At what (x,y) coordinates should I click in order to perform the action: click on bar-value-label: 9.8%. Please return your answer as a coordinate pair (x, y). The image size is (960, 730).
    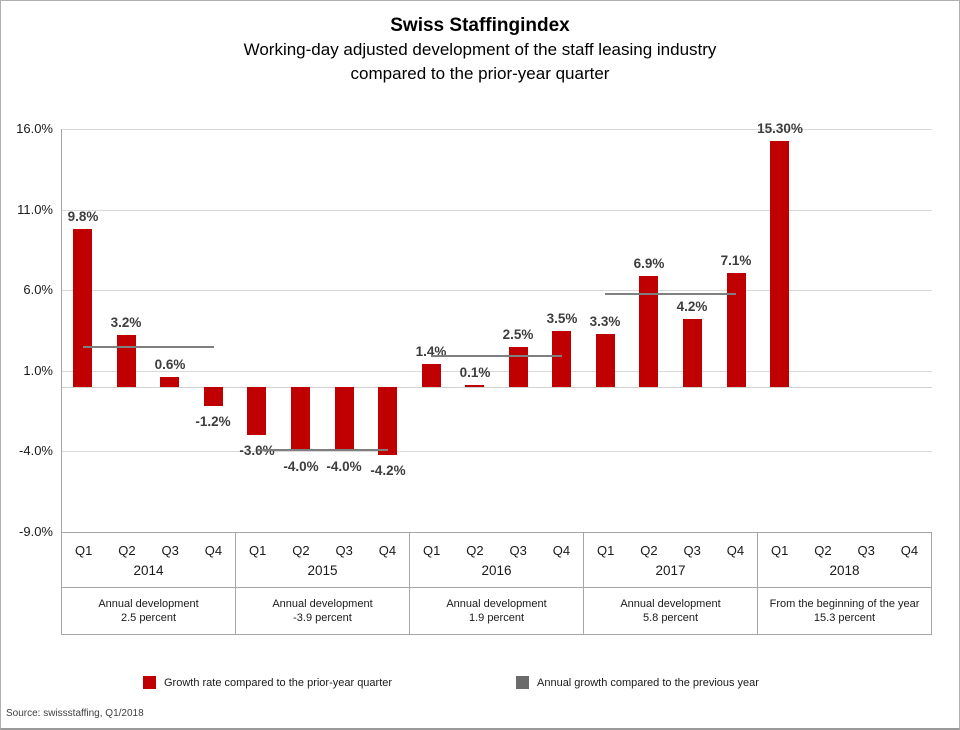
    Looking at the image, I should click on (83, 216).